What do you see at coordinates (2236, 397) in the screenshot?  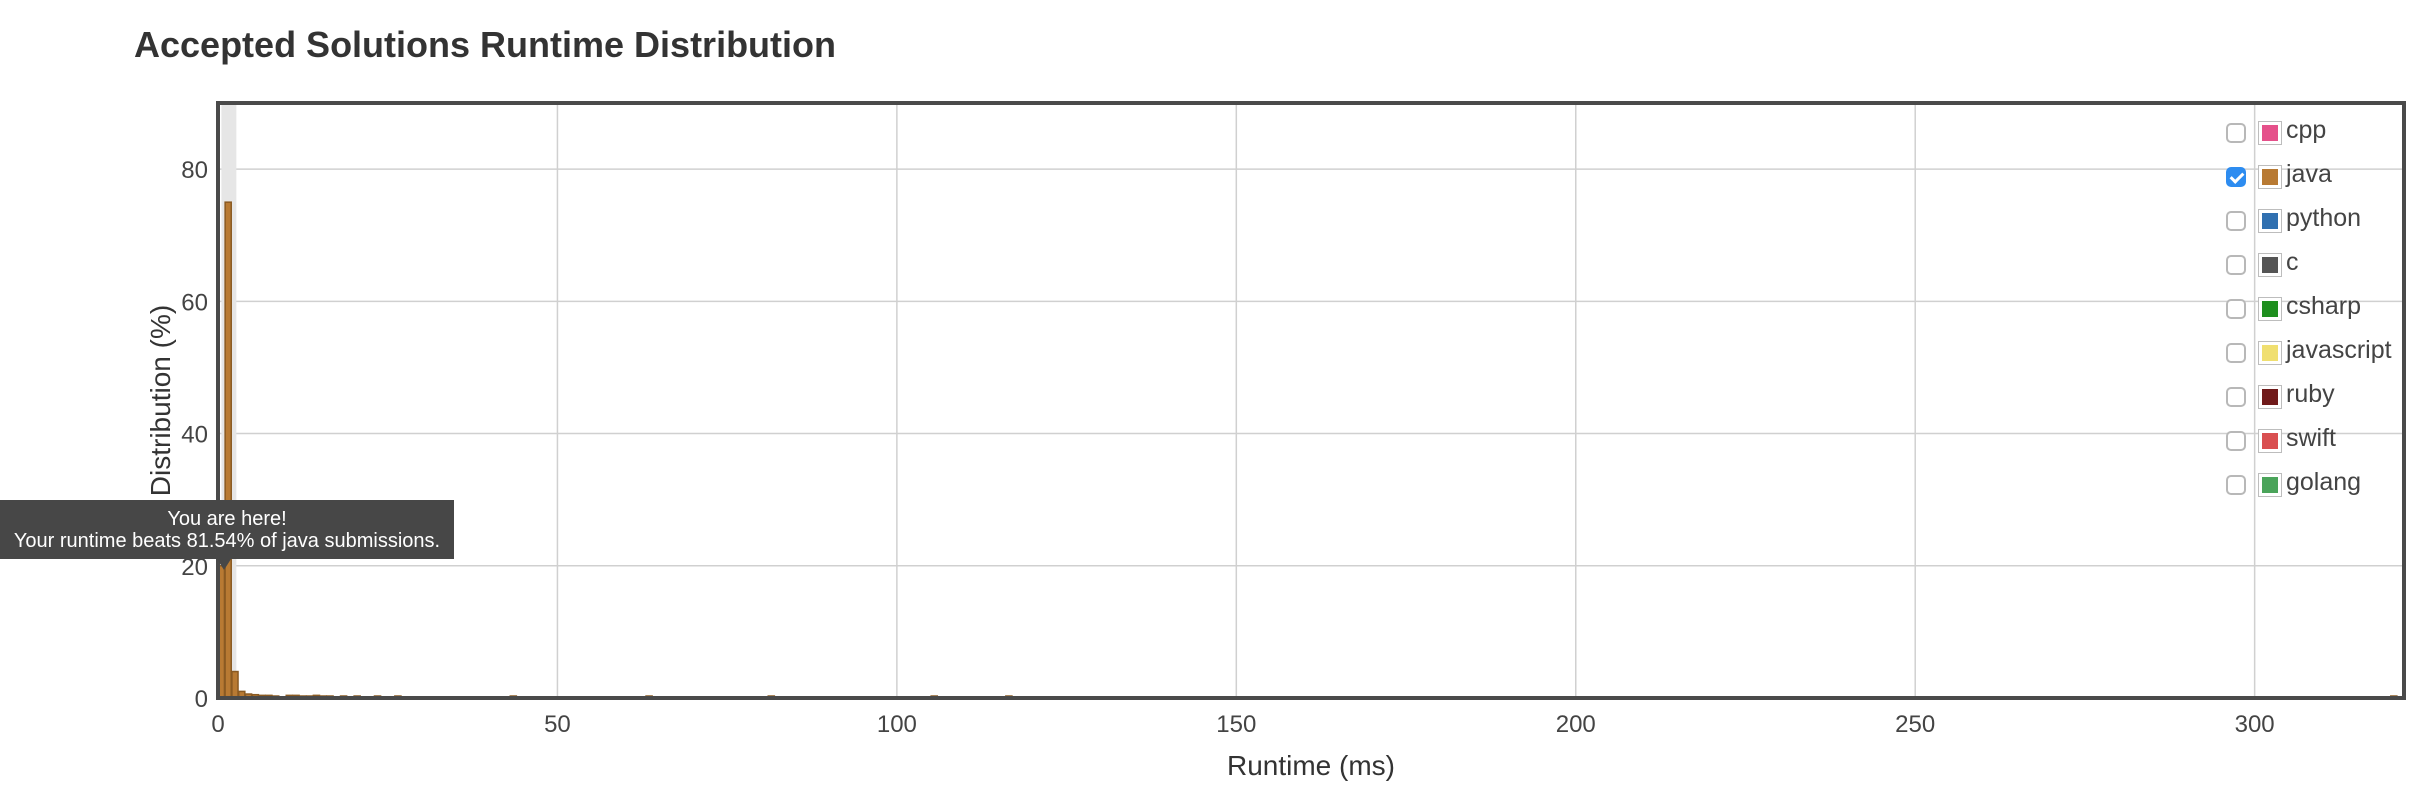 I see `ruby-checkbox` at bounding box center [2236, 397].